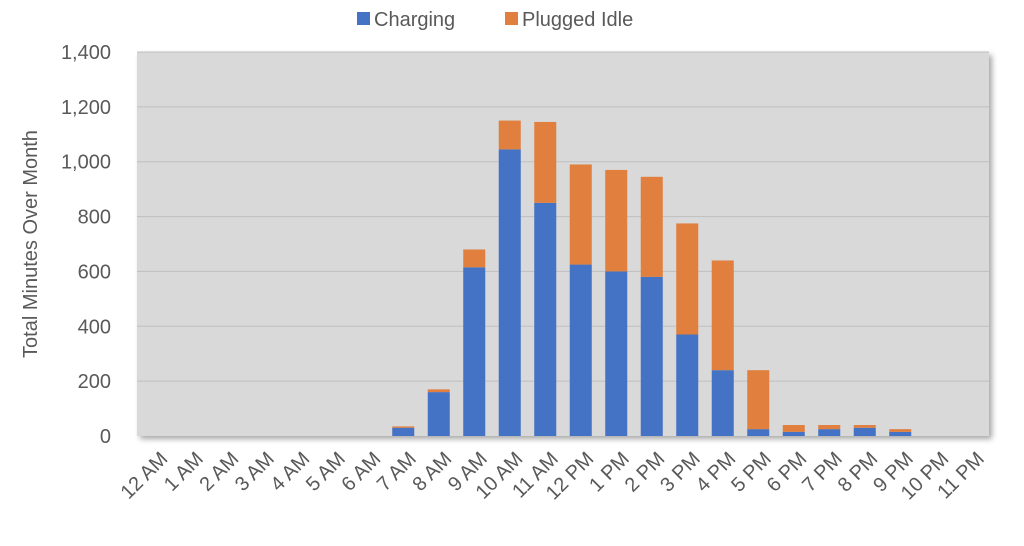 The height and width of the screenshot is (546, 1024). Describe the element at coordinates (86, 108) in the screenshot. I see `y-tick-label: 1,200` at that location.